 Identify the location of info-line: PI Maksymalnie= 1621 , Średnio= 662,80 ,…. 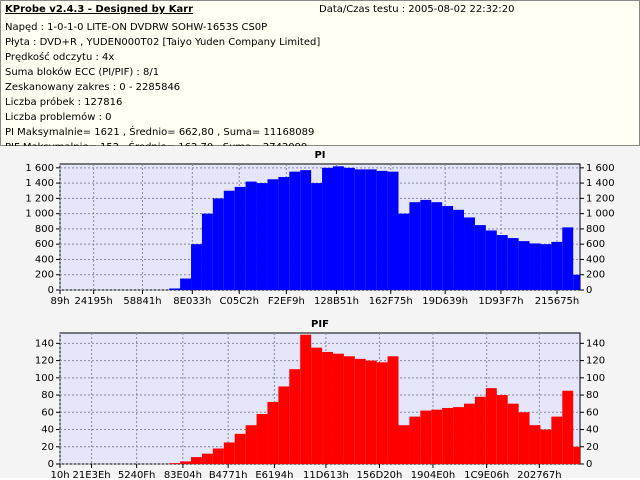
(160, 132).